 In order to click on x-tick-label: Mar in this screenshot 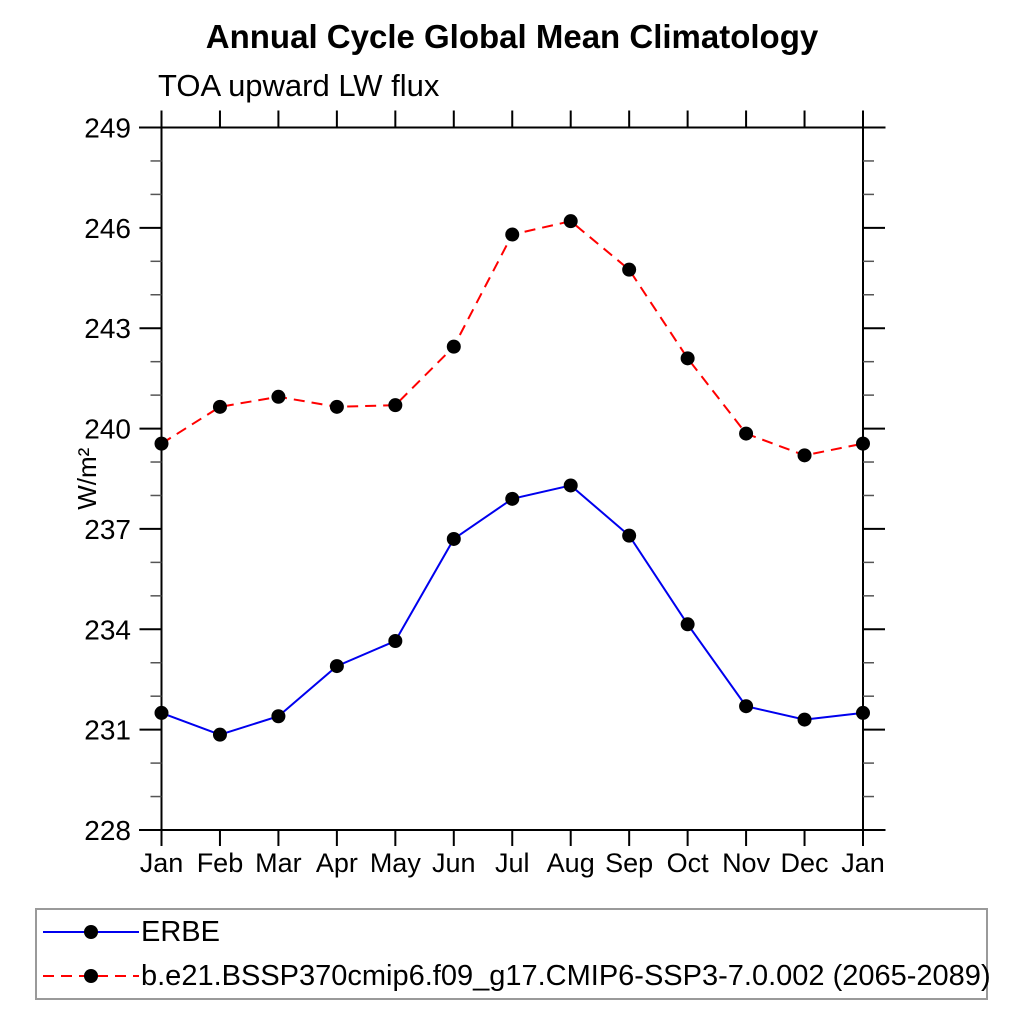, I will do `click(278, 863)`.